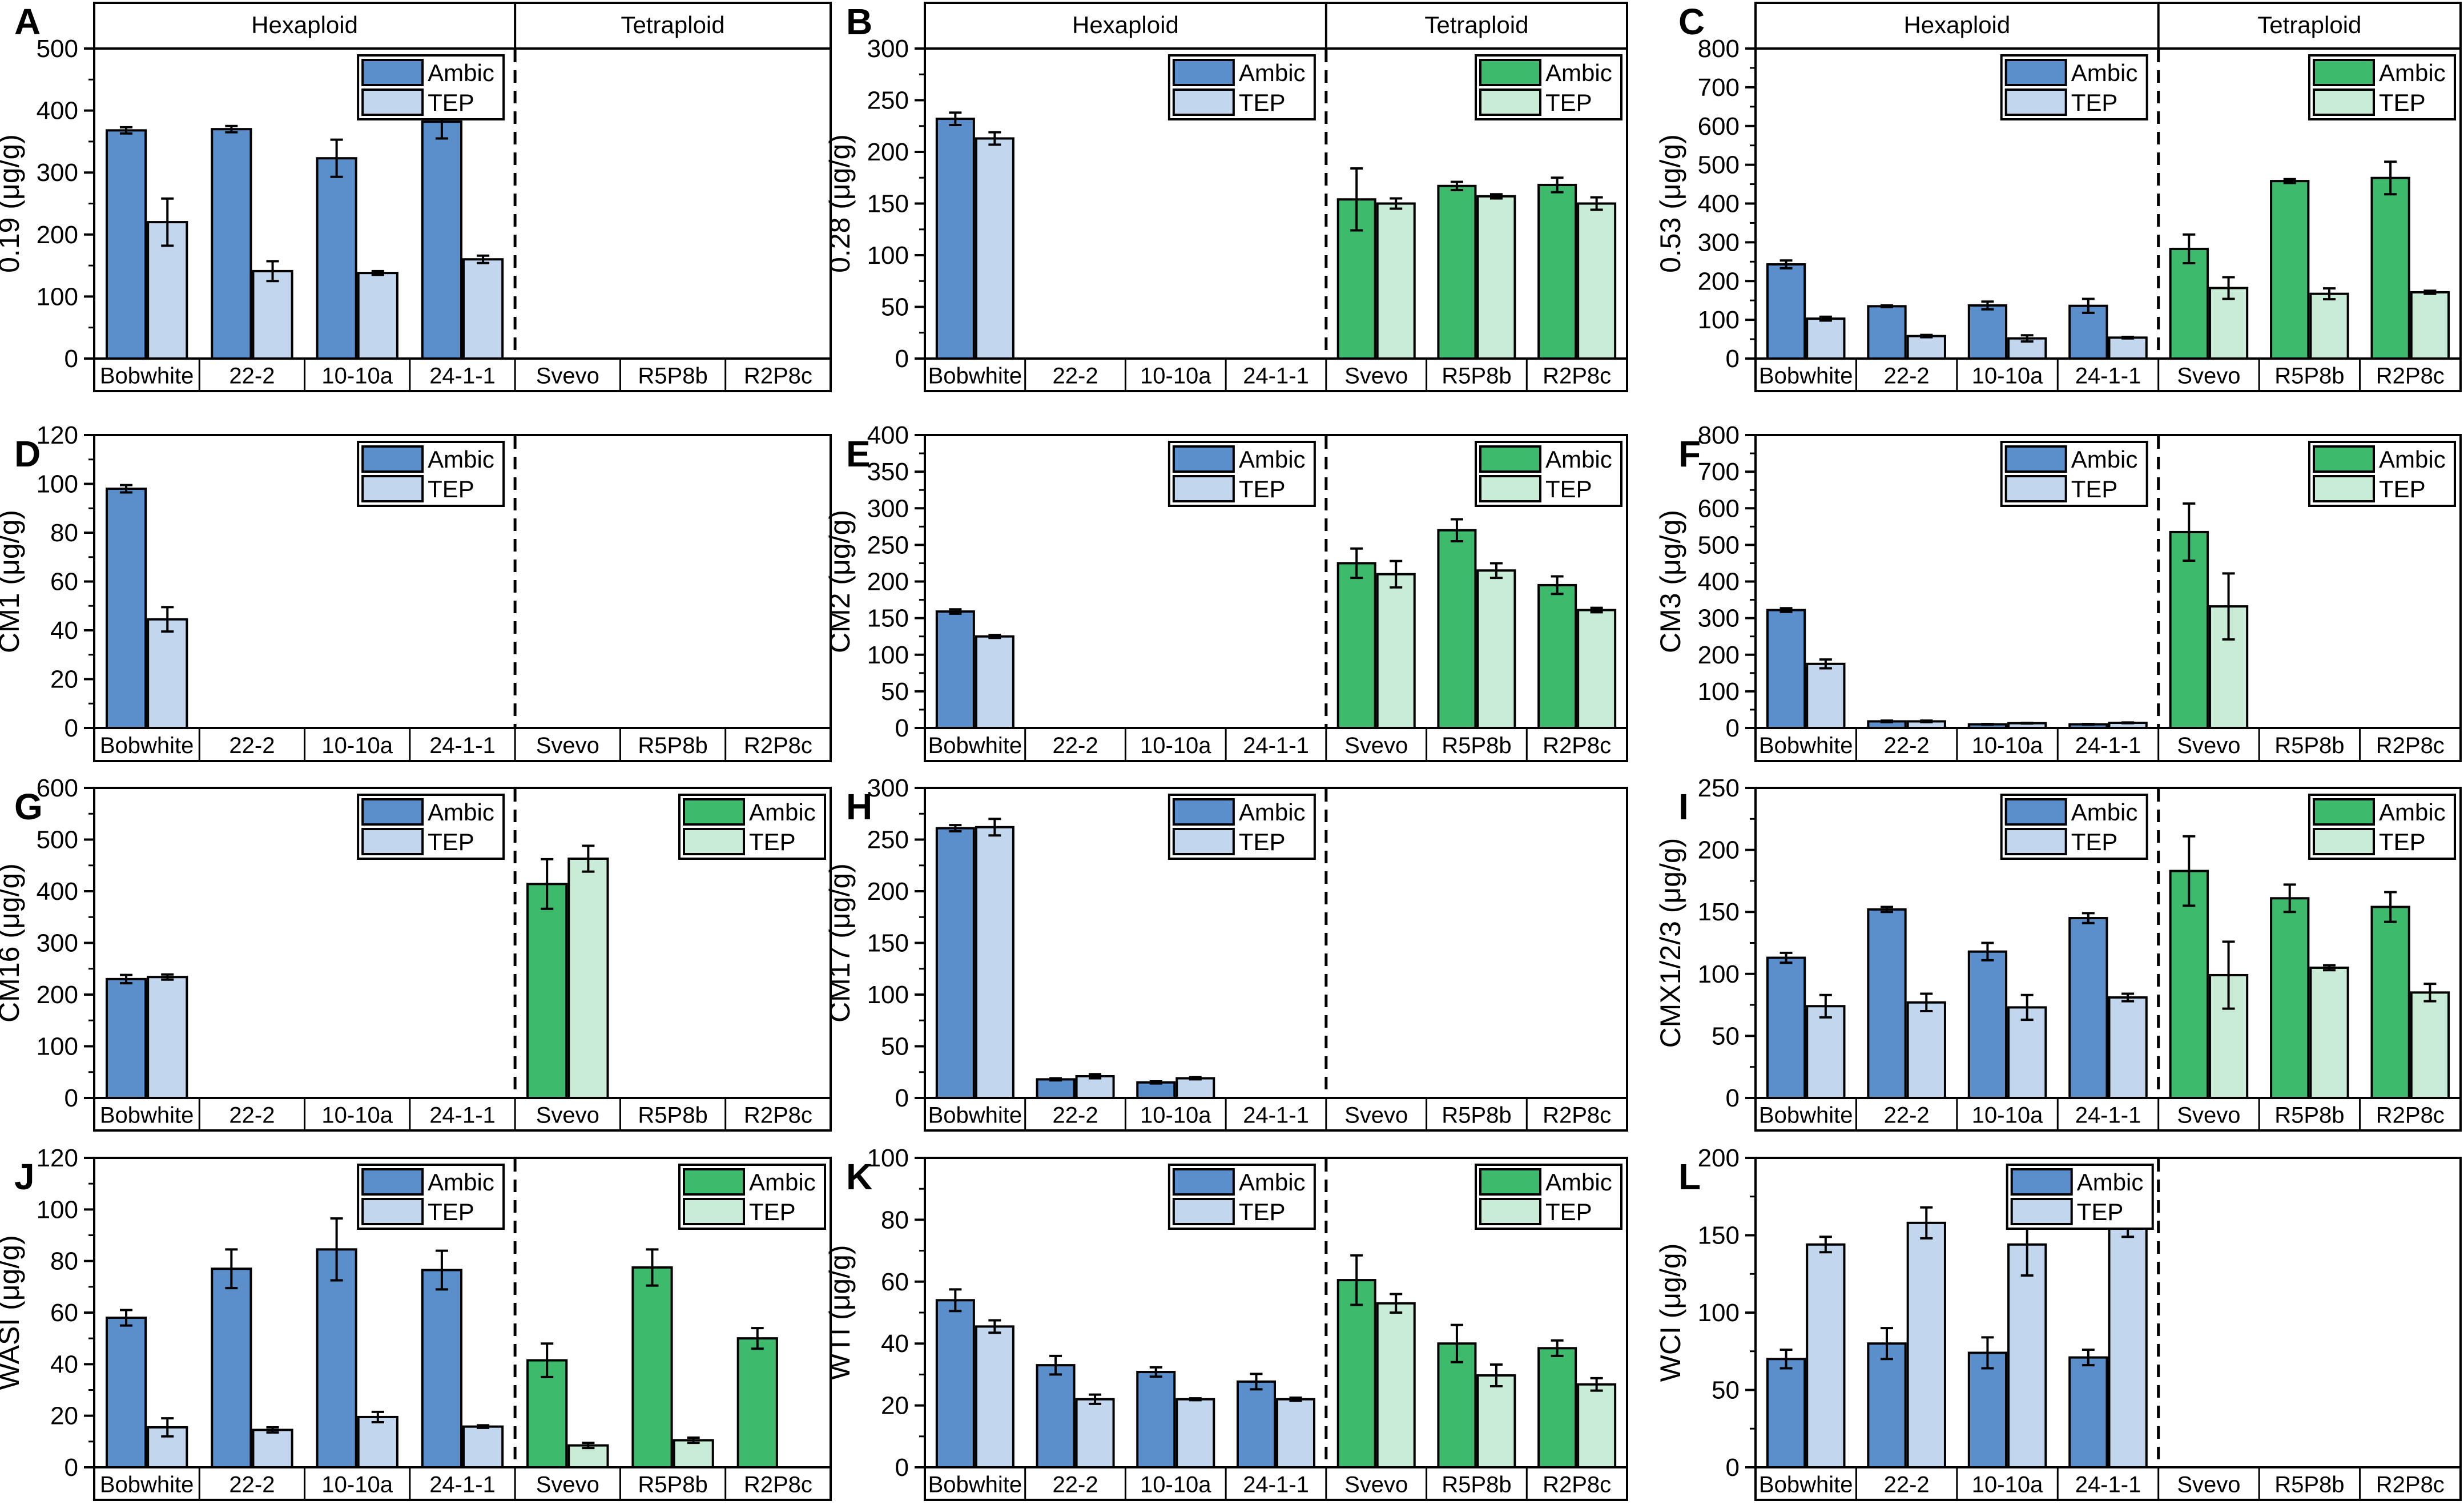  What do you see at coordinates (895, 1047) in the screenshot?
I see `y-tick-label: 50` at bounding box center [895, 1047].